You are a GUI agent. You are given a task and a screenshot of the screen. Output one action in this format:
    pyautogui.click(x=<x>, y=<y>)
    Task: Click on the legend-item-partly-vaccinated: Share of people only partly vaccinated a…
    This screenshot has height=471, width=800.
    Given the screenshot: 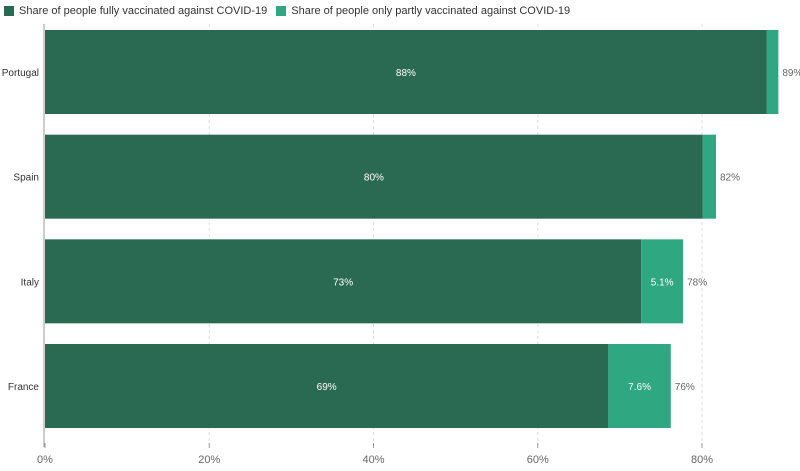 What is the action you would take?
    pyautogui.click(x=423, y=11)
    